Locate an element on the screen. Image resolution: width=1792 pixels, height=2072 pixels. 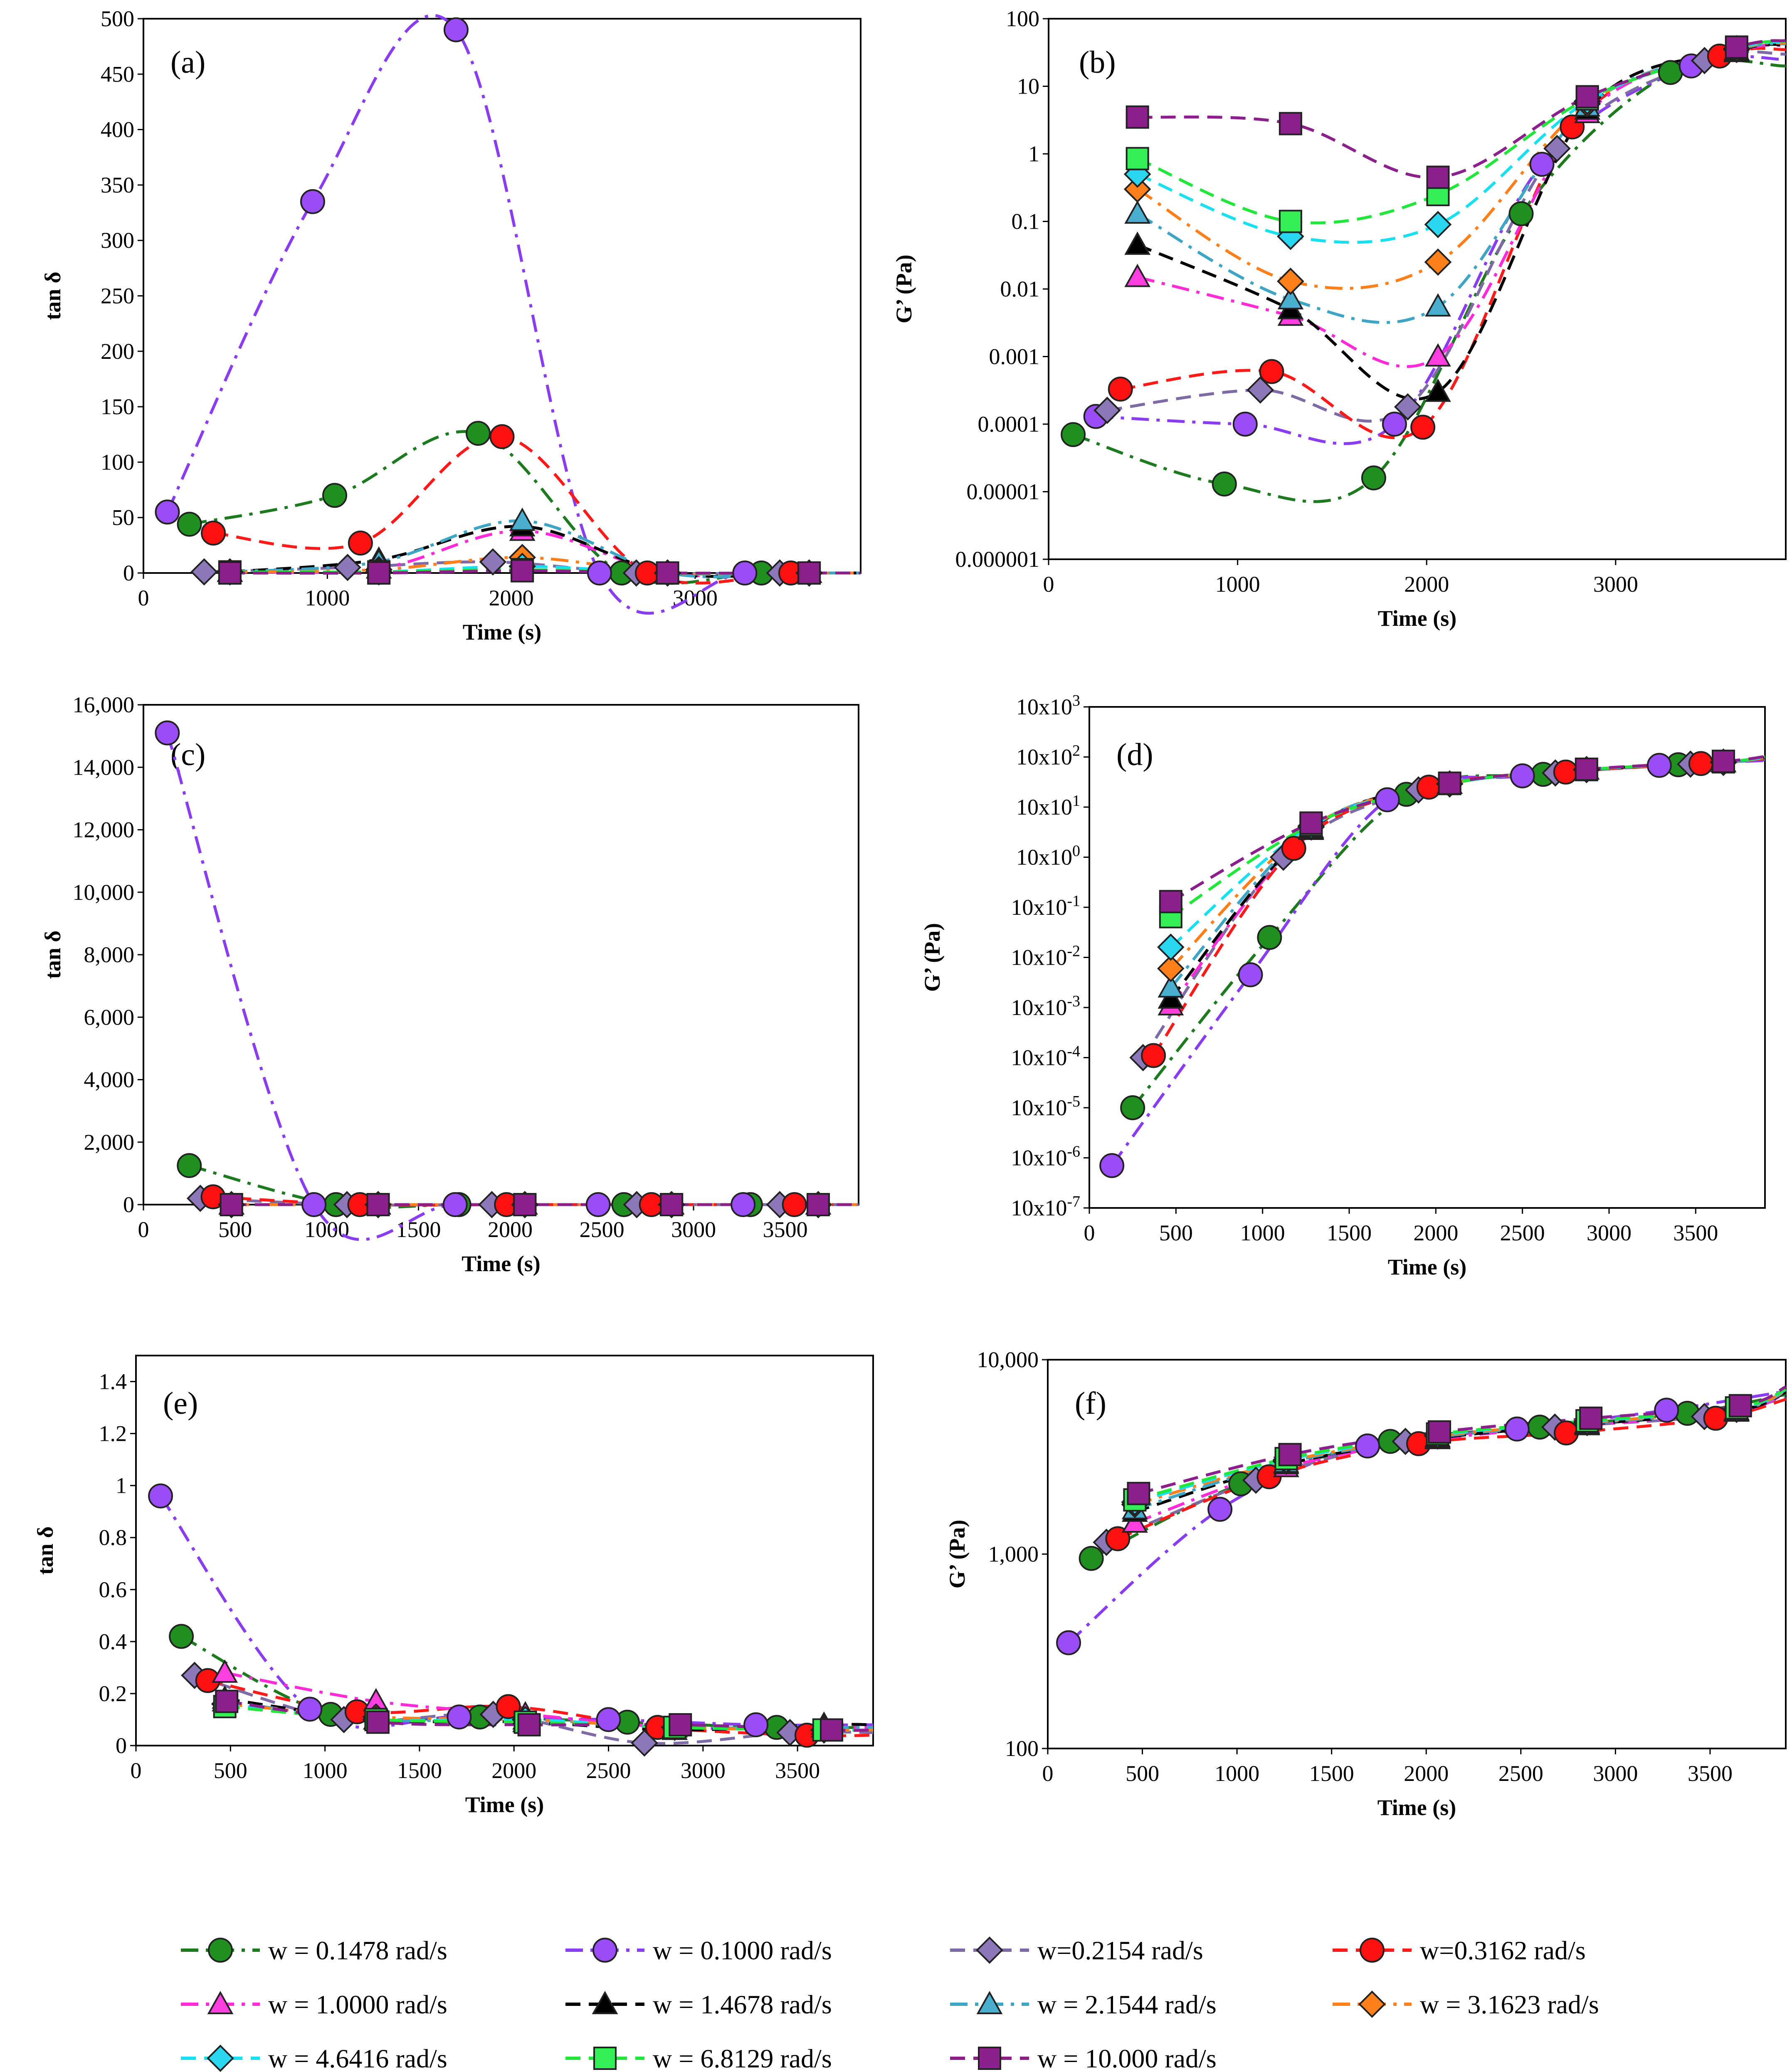
legend-label: w = 4.6416 rad/s is located at coordinates (357, 2058).